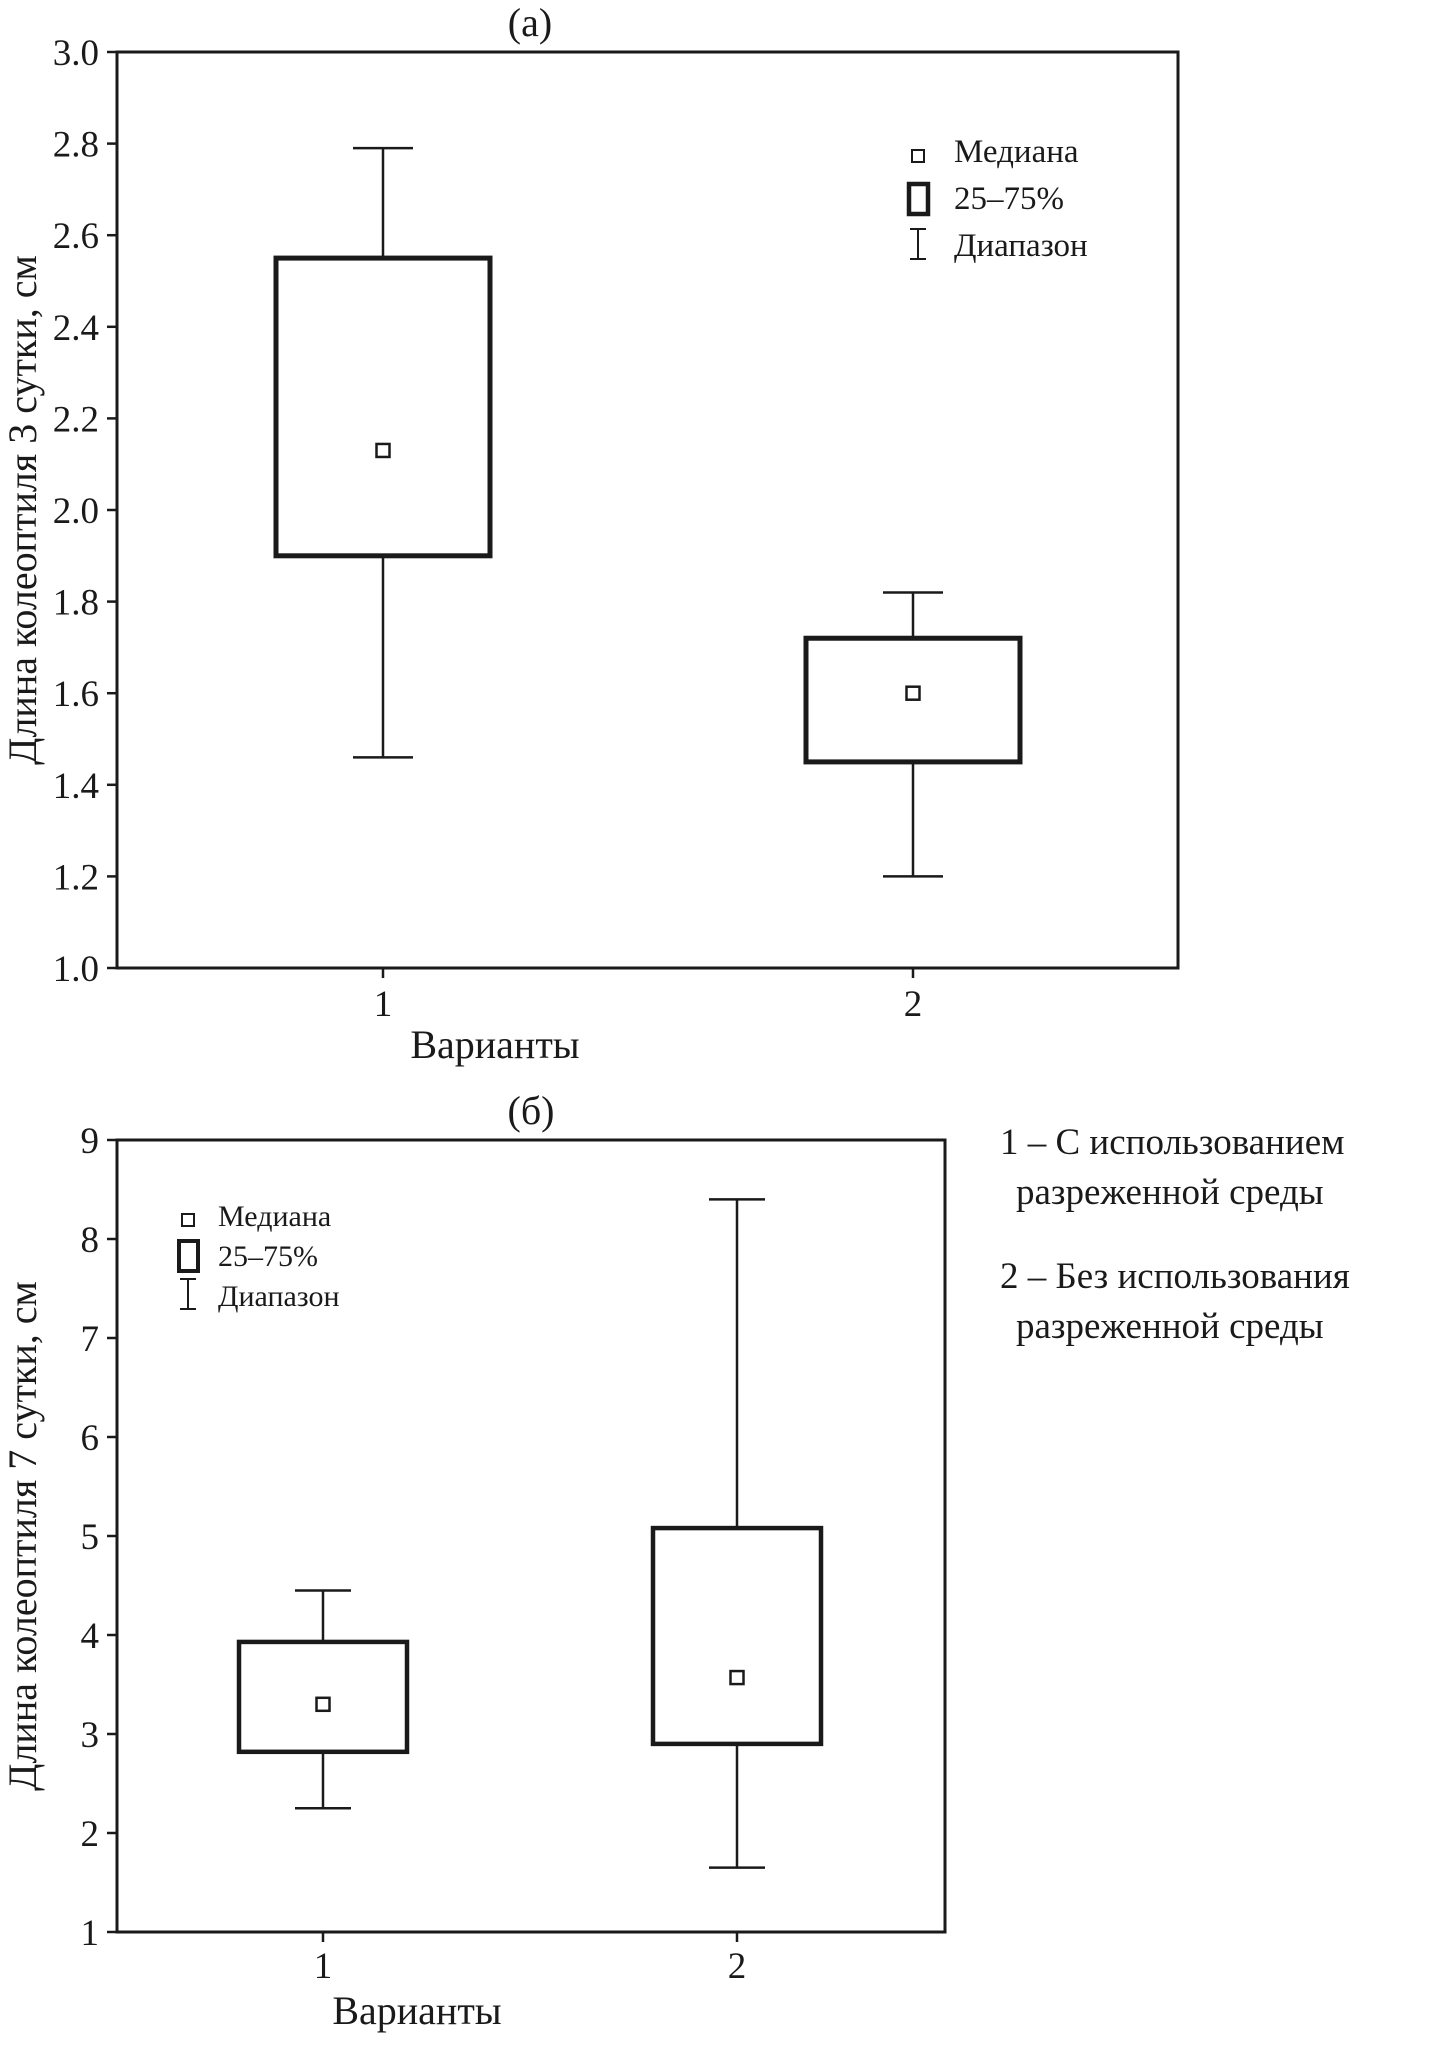  Describe the element at coordinates (76, 236) in the screenshot. I see `y-tick-label: 2.6` at that location.